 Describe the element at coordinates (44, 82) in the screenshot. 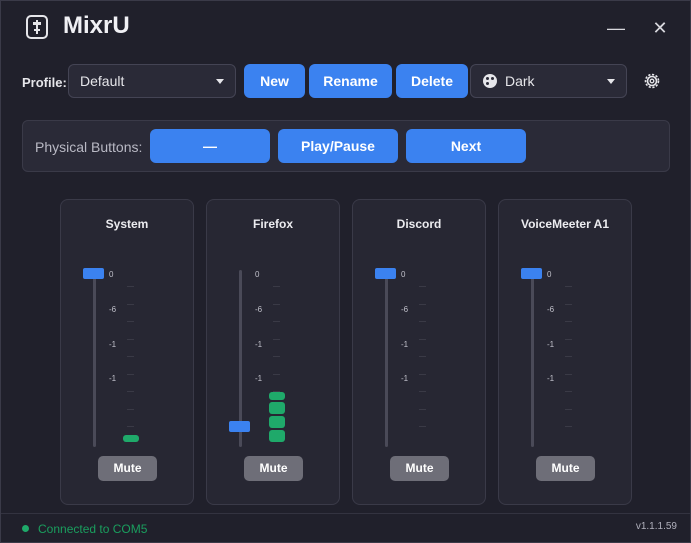

I see `profile-label: Profile:` at that location.